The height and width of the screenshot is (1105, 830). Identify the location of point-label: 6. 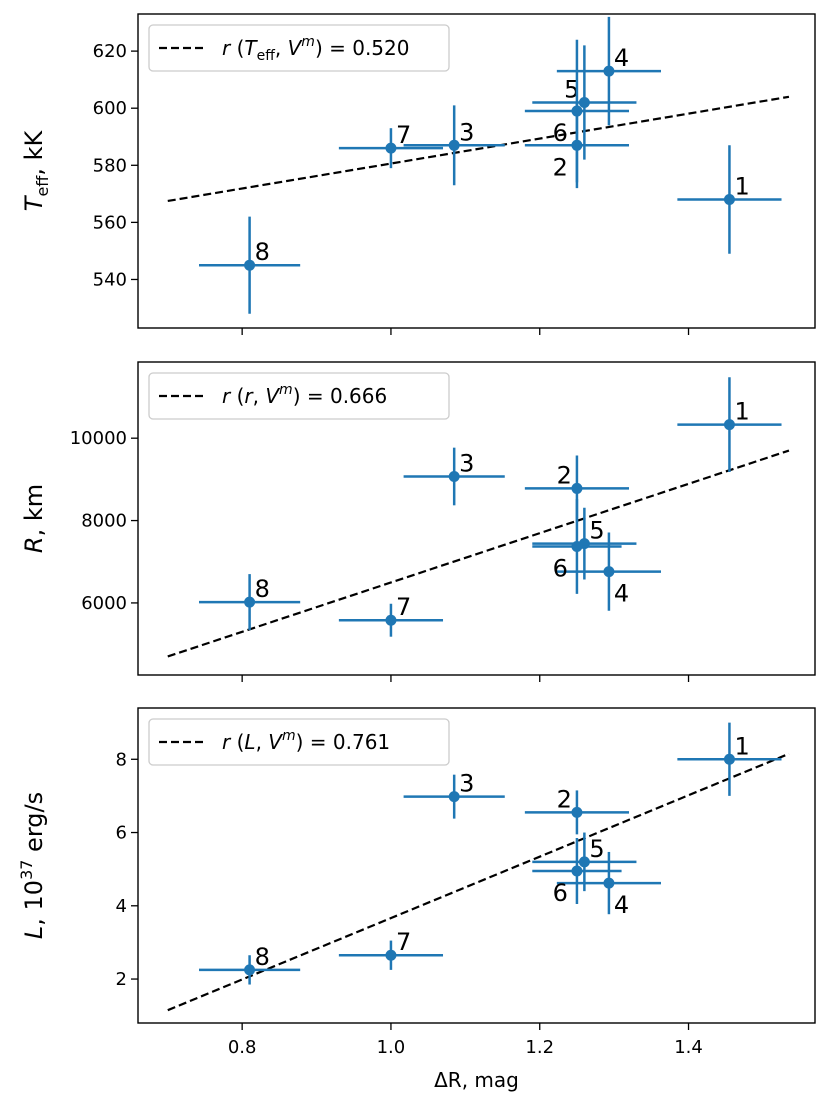
(560, 133).